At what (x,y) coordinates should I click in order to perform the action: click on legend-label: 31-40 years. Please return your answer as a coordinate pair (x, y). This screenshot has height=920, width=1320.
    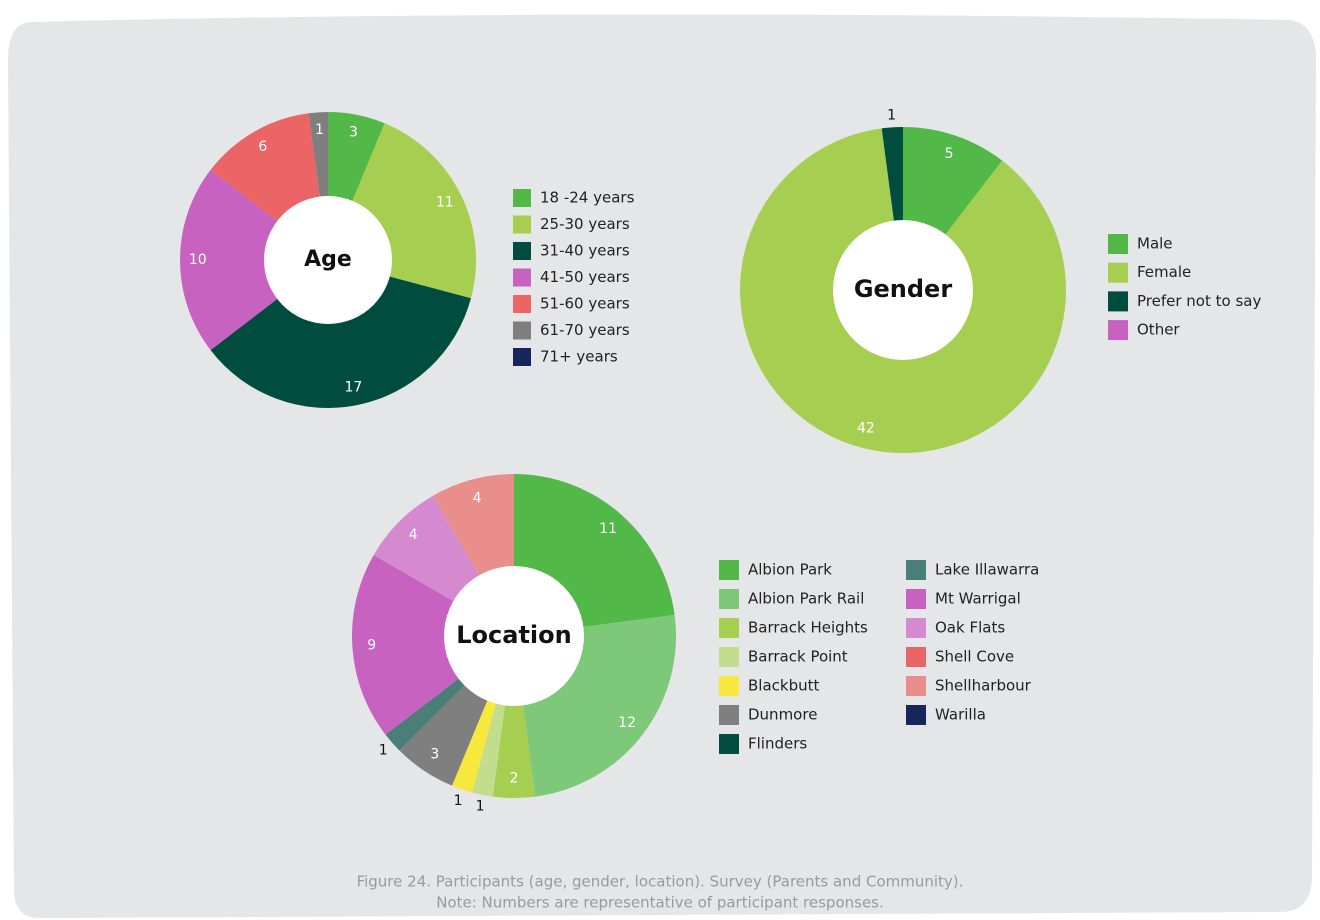
    Looking at the image, I should click on (585, 251).